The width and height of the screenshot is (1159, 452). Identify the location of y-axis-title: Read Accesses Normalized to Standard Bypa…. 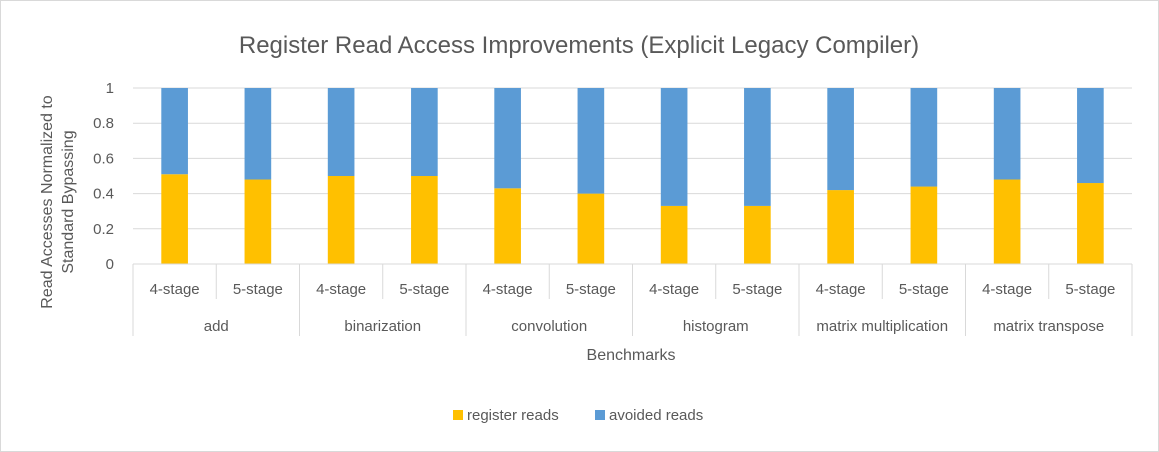
(58, 202).